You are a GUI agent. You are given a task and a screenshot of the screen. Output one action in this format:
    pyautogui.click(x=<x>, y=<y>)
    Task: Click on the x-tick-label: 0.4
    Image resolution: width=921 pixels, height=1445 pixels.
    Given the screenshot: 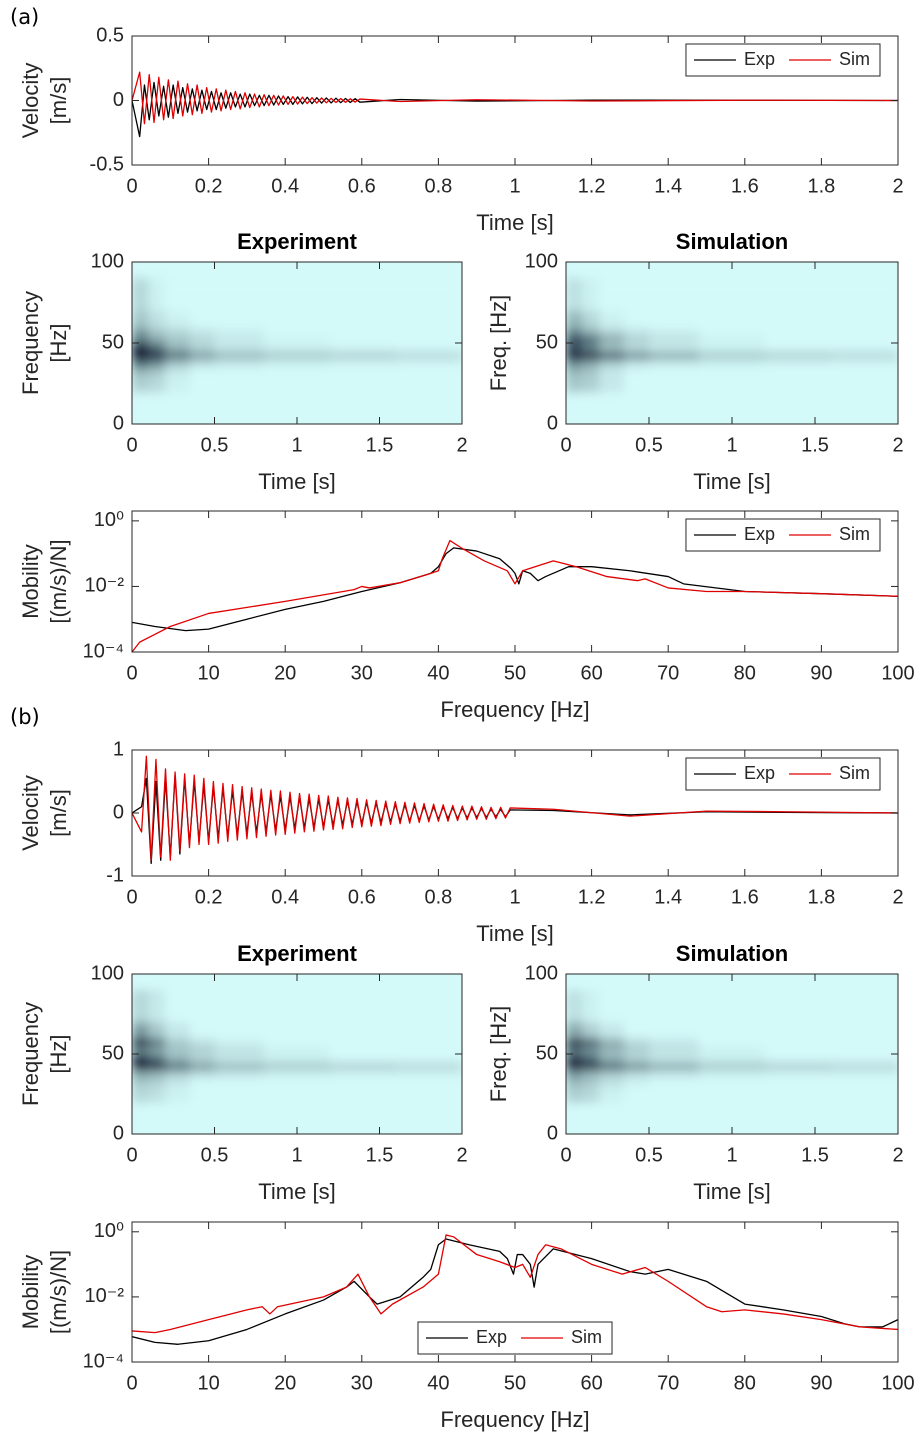 What is the action you would take?
    pyautogui.click(x=285, y=897)
    